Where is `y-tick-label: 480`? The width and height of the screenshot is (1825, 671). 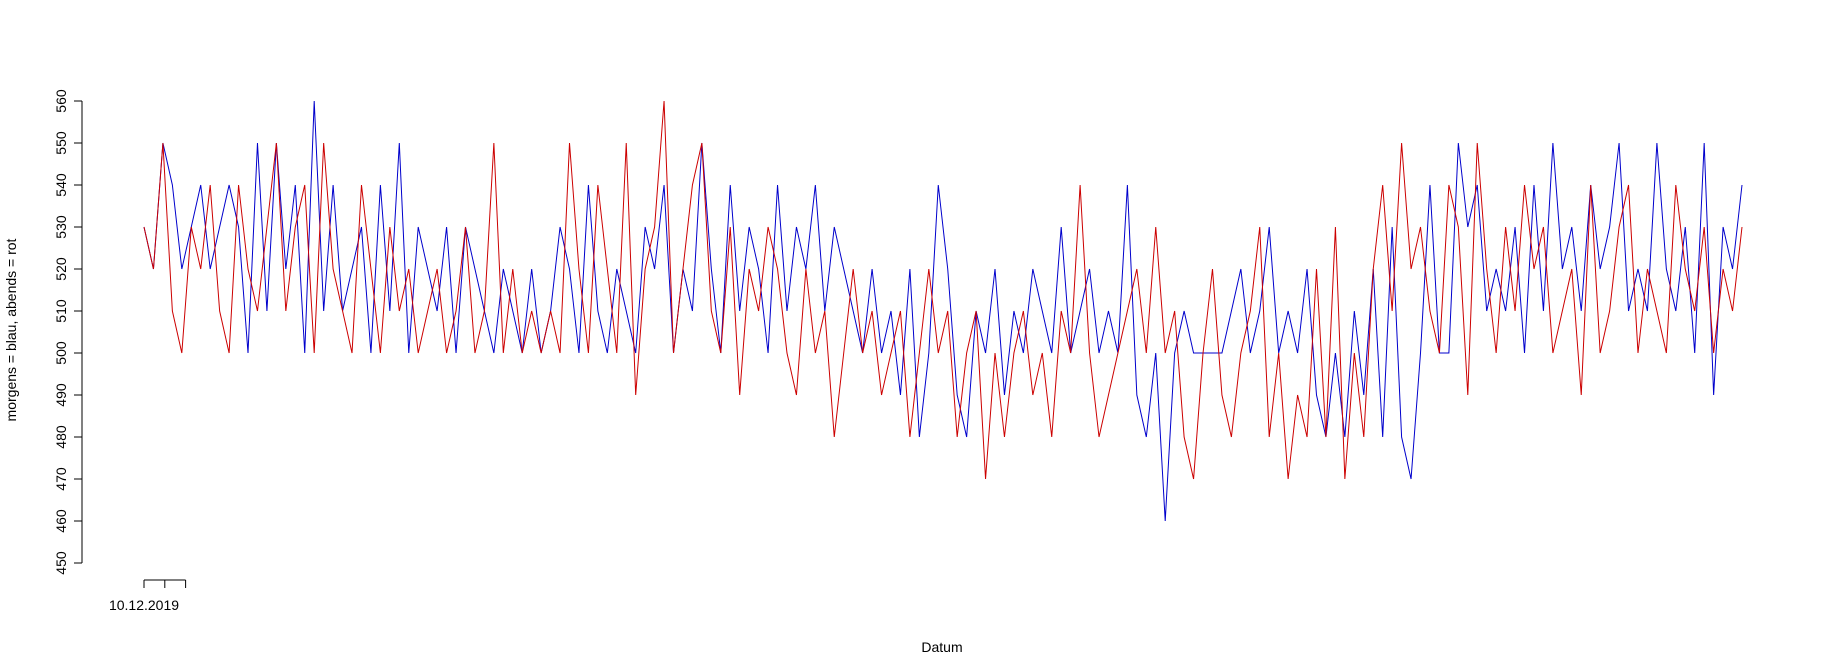 y-tick-label: 480 is located at coordinates (61, 437).